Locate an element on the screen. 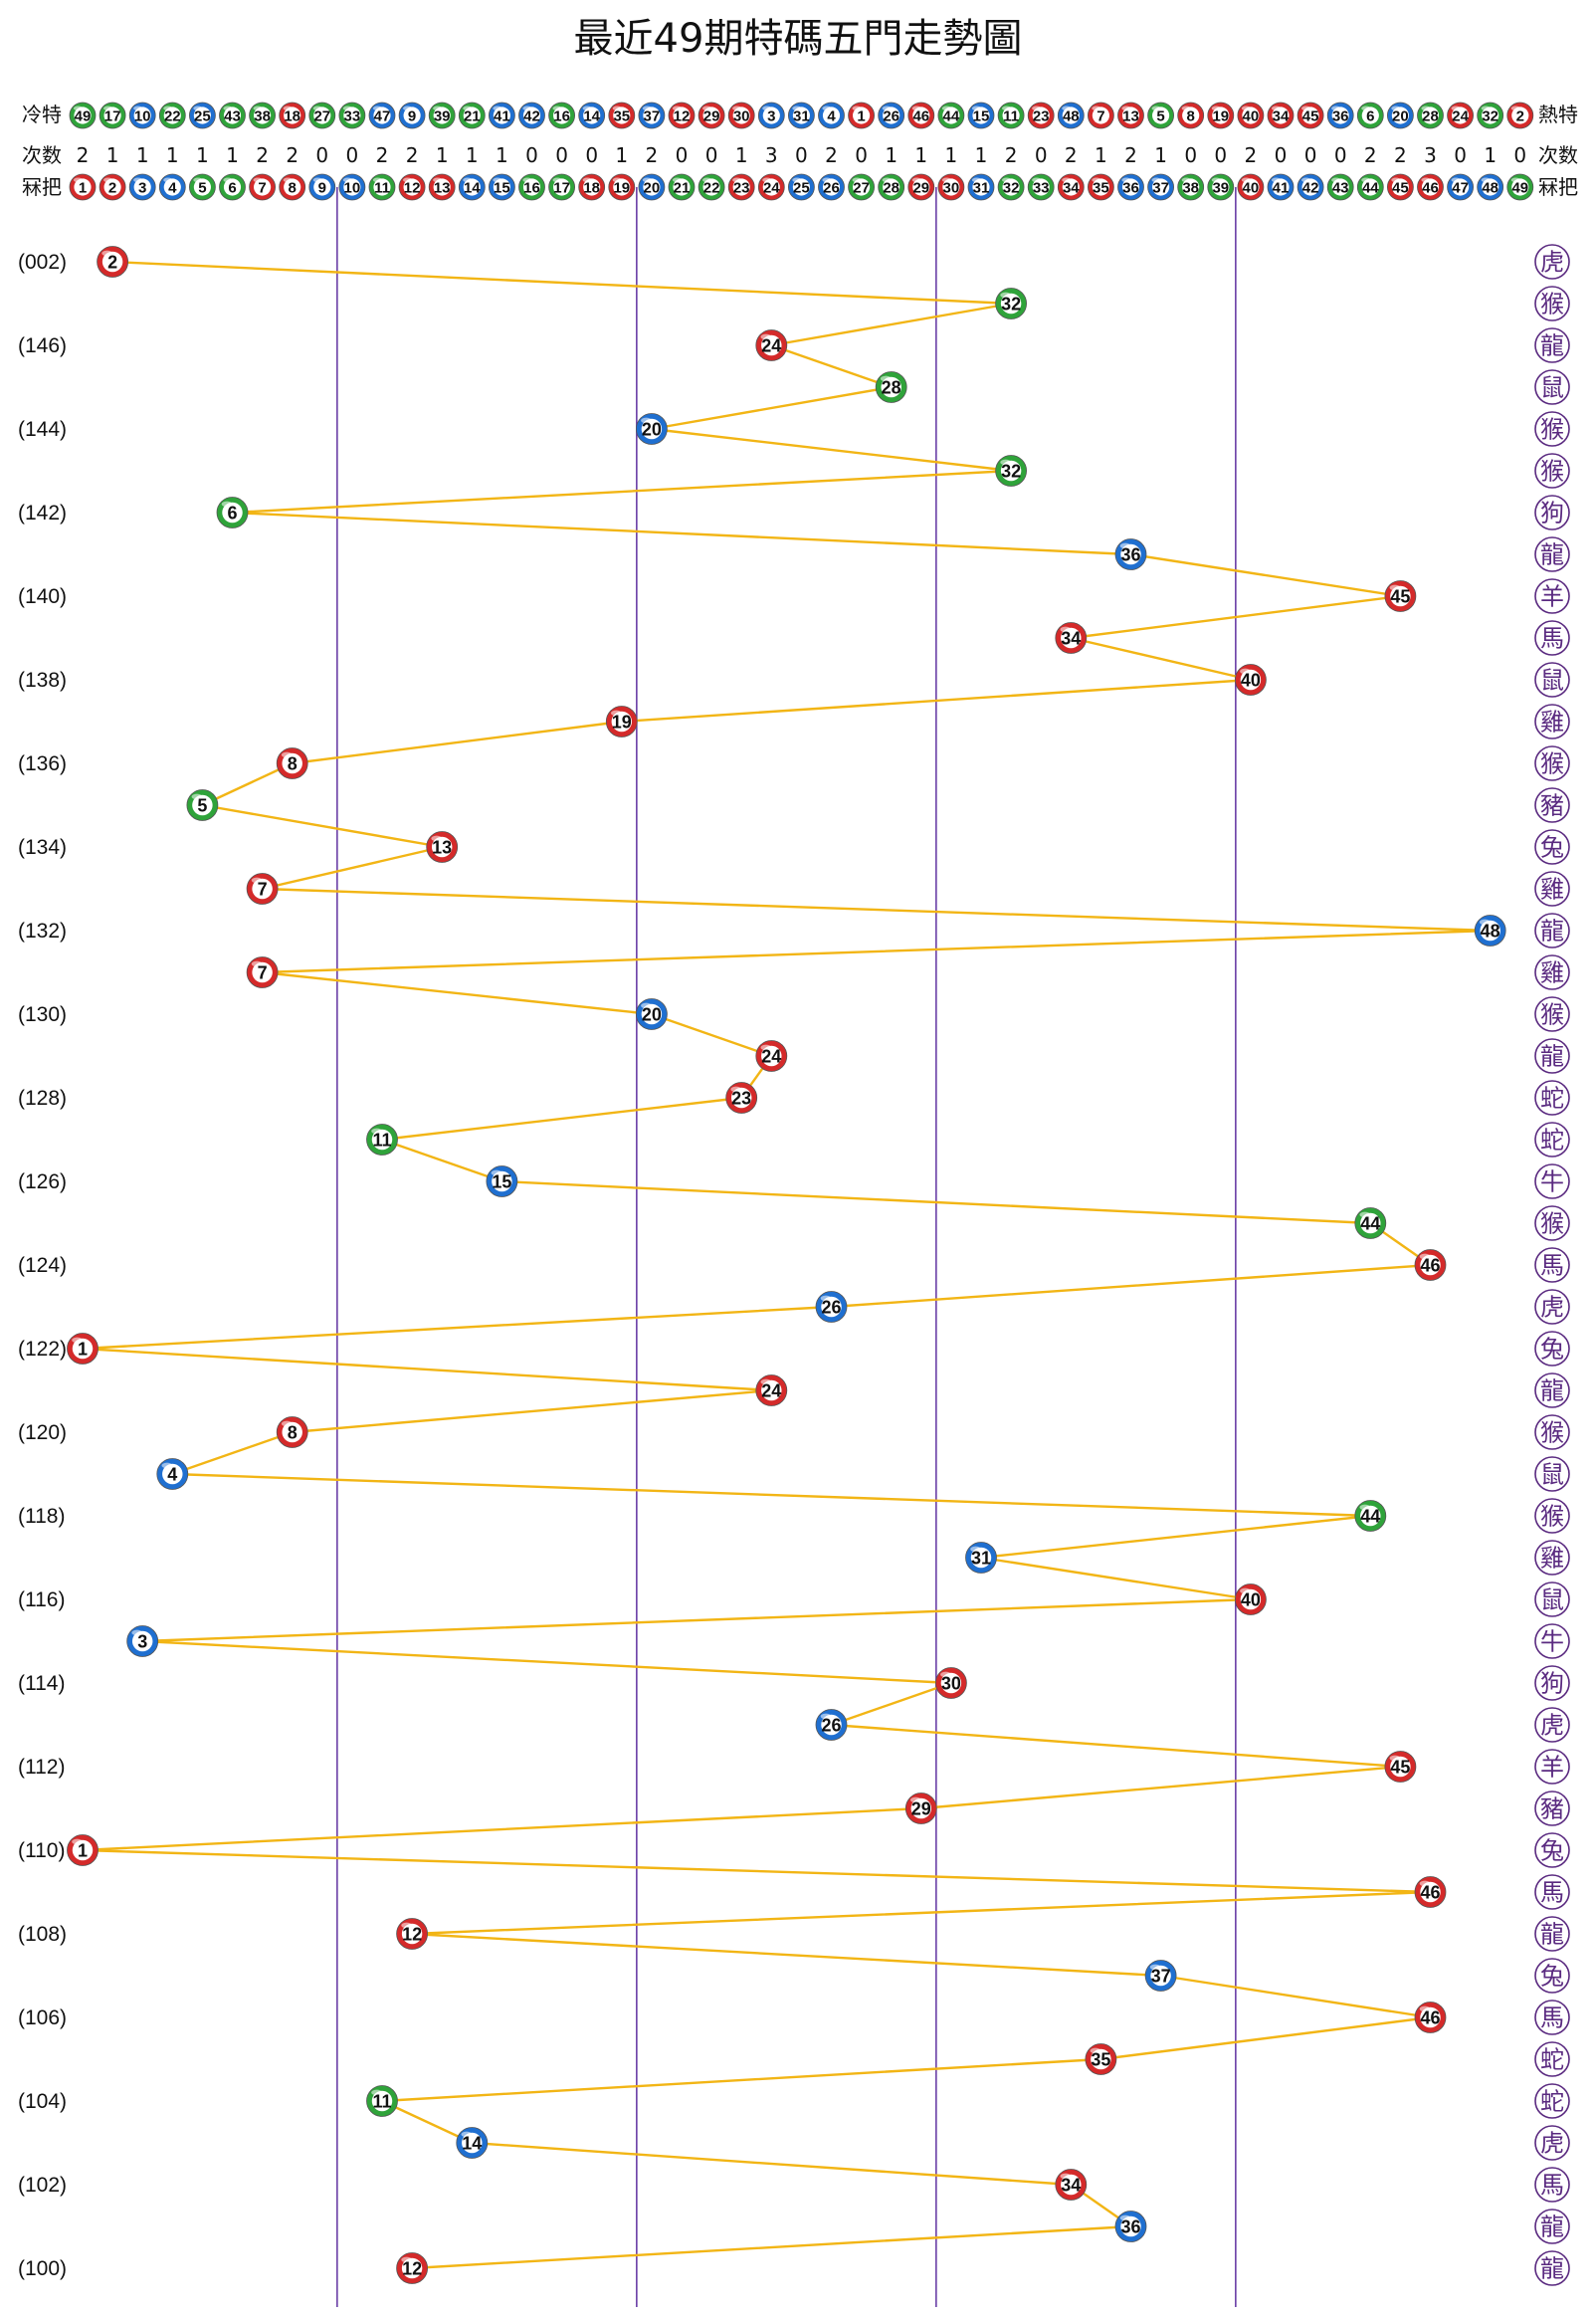 The width and height of the screenshot is (1596, 2319). count-value: 2 is located at coordinates (831, 155).